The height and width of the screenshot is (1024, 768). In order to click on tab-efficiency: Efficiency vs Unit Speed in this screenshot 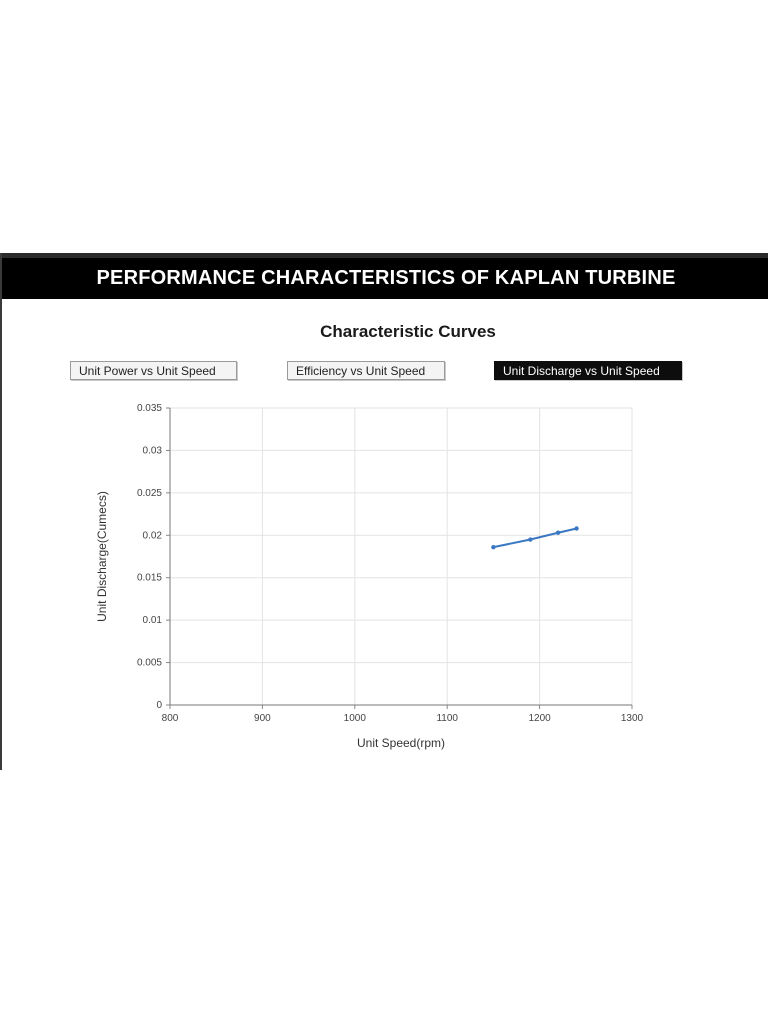, I will do `click(366, 370)`.